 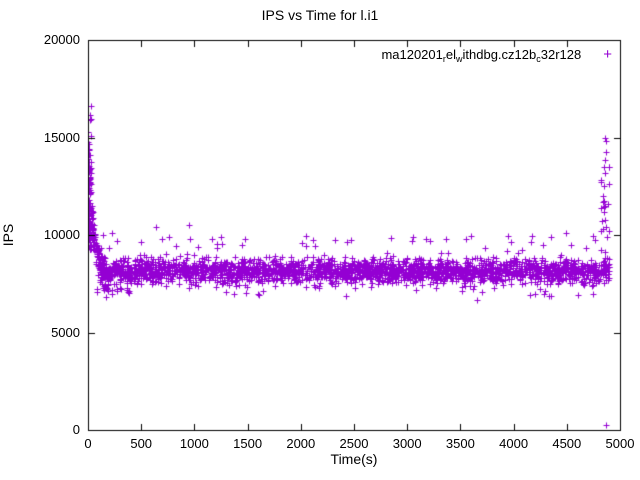 I want to click on legend-series-label: ma120201relwithdbg.cz12bc32r128, so click(x=481, y=55).